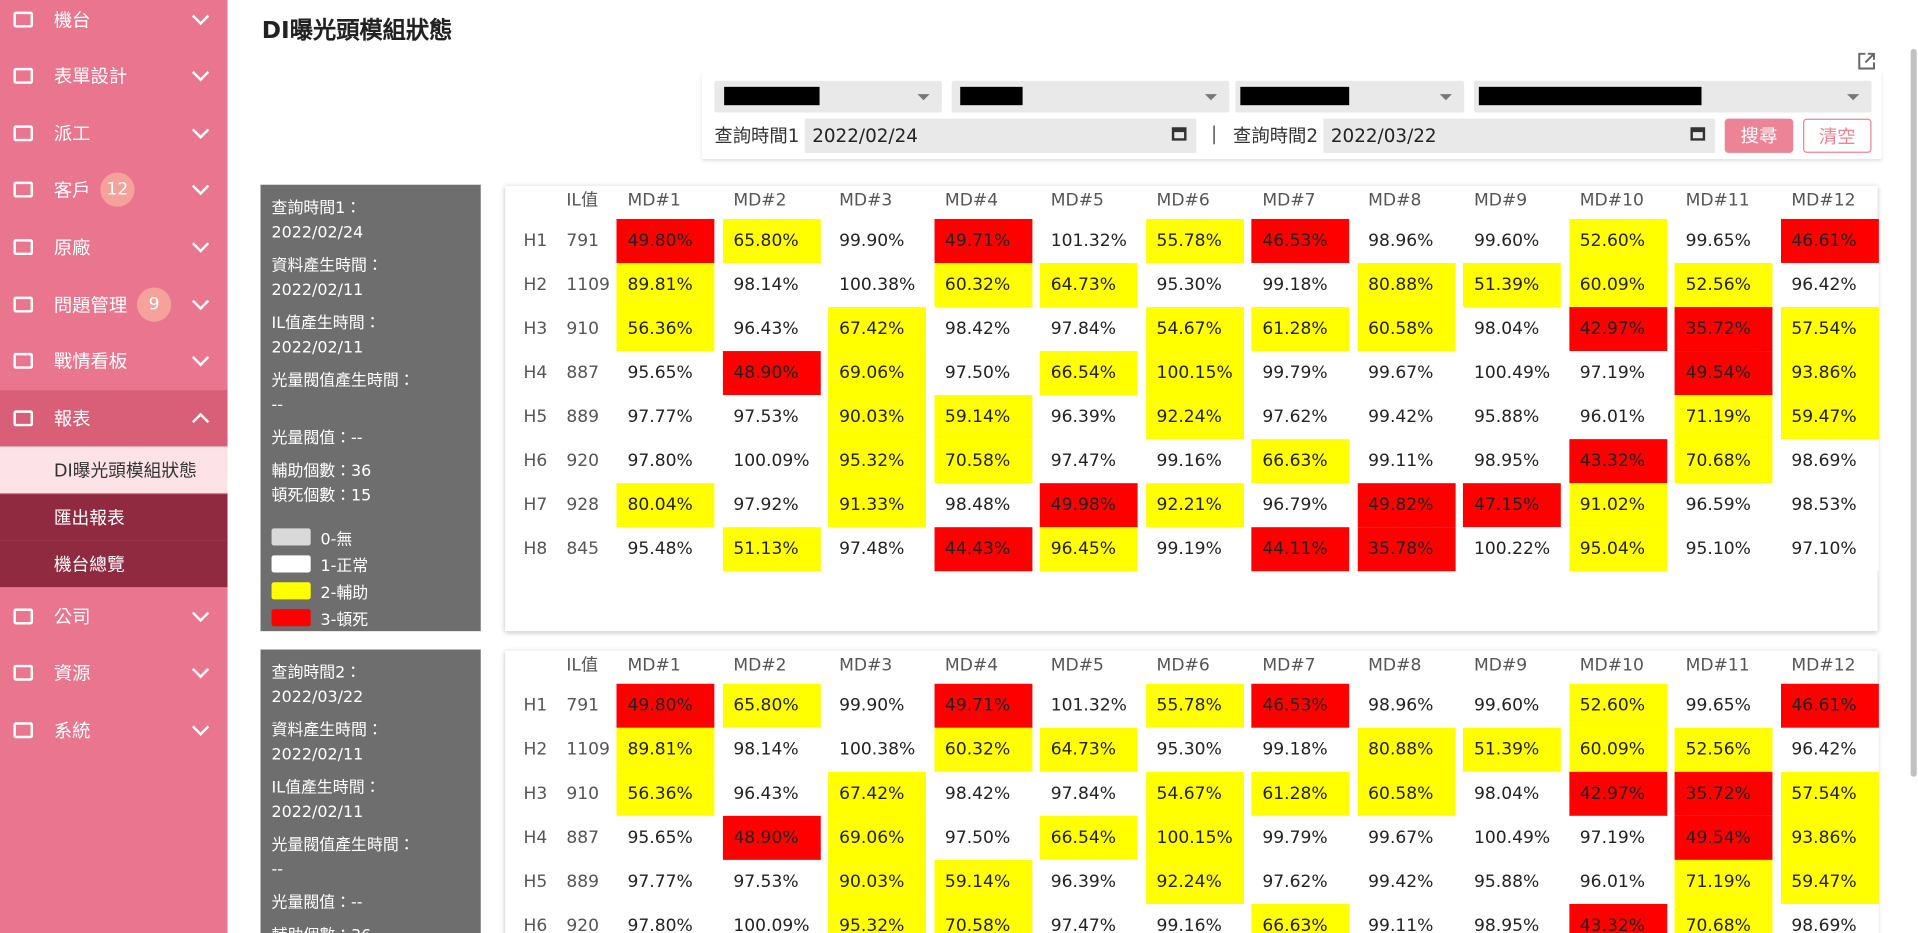  Describe the element at coordinates (370, 617) in the screenshot. I see `legend-item: 3-頓死` at that location.